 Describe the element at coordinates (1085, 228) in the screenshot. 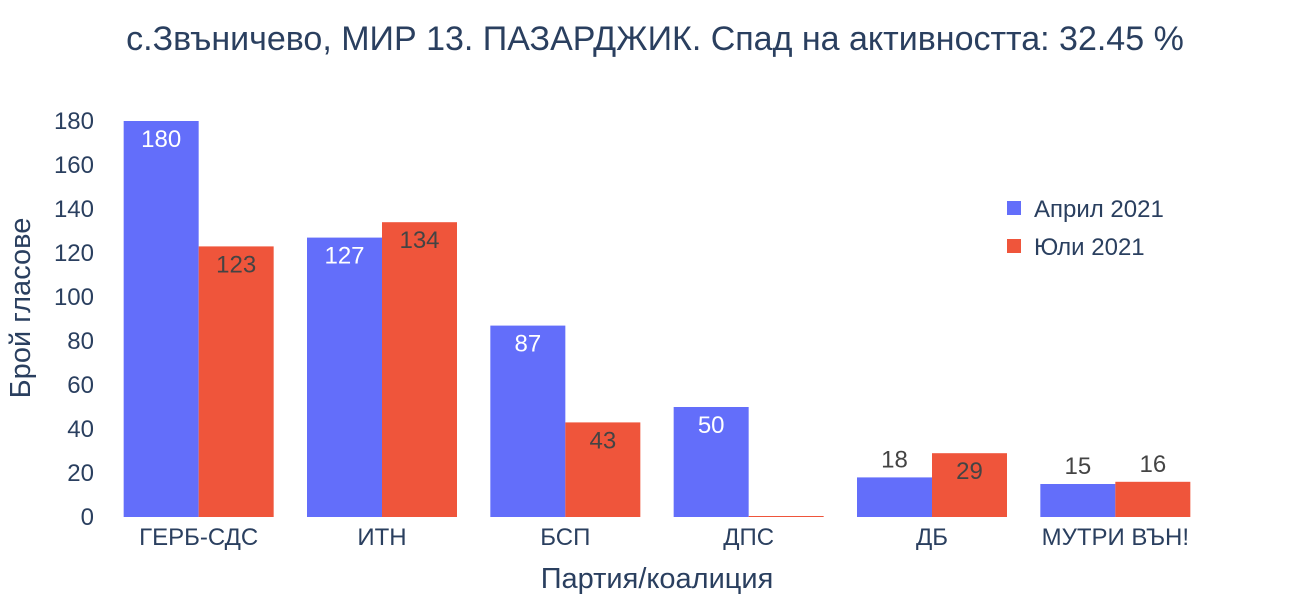

I see `legend: Април 2021 Юли 2021` at that location.